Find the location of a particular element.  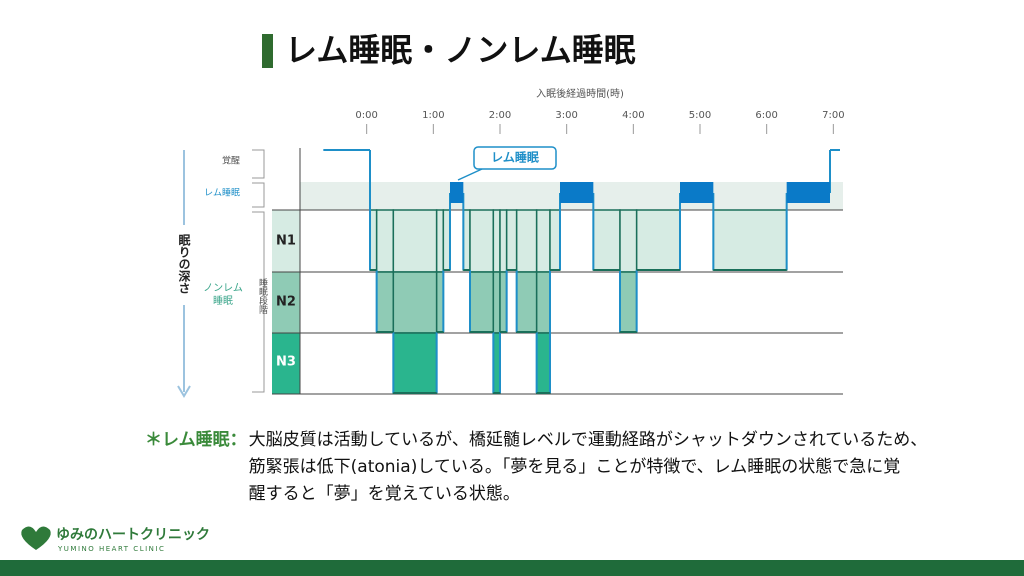

footer-bar is located at coordinates (512, 568).